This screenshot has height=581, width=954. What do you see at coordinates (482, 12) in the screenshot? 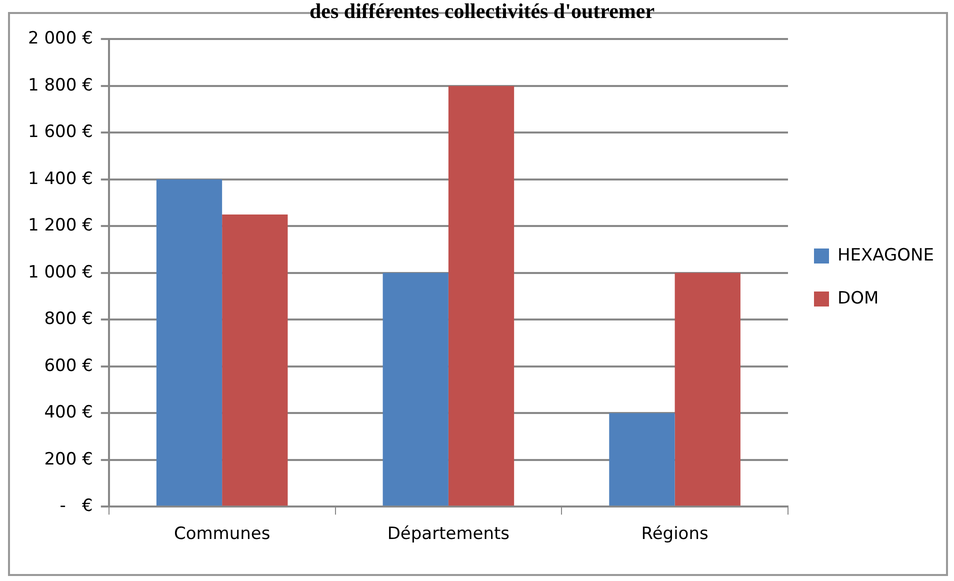
I see `chart-title: des différentes collectivités d'outremer` at bounding box center [482, 12].